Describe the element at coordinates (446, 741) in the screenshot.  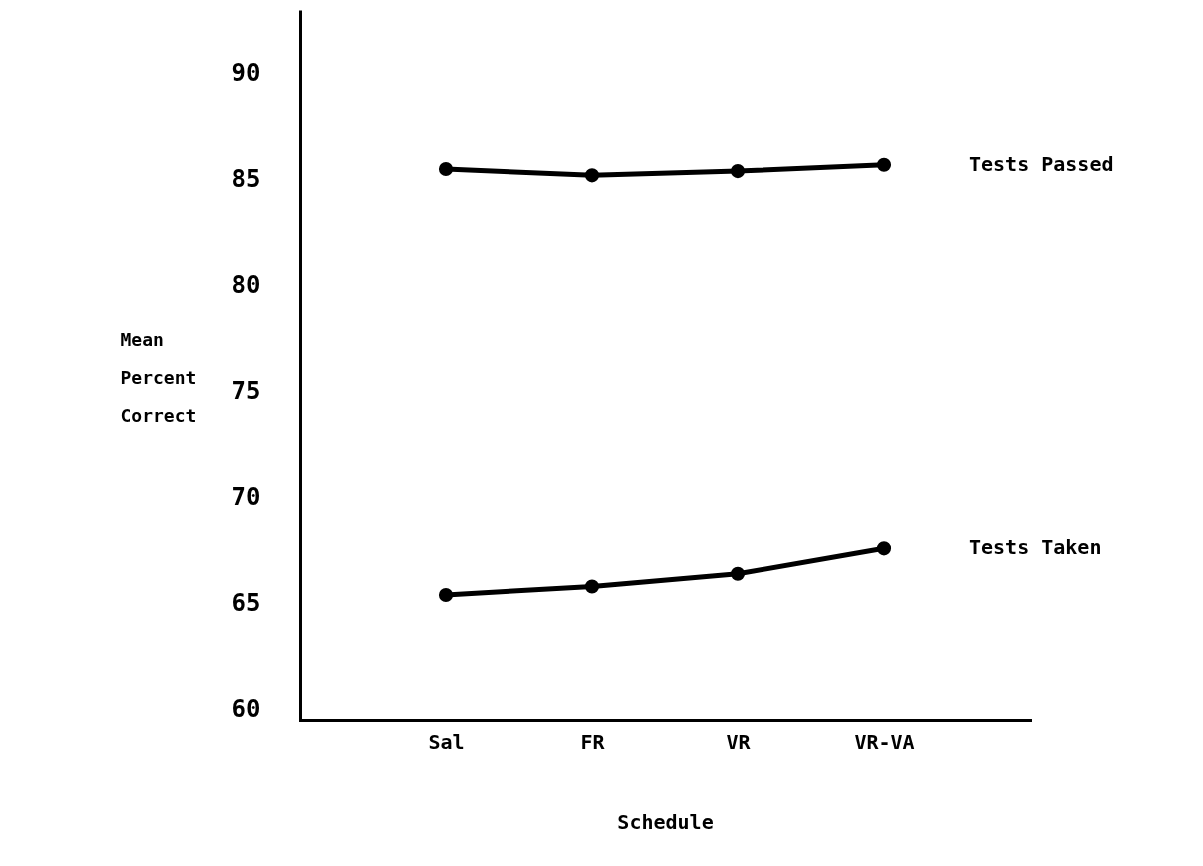
I see `x-tick-label: Sal` at that location.